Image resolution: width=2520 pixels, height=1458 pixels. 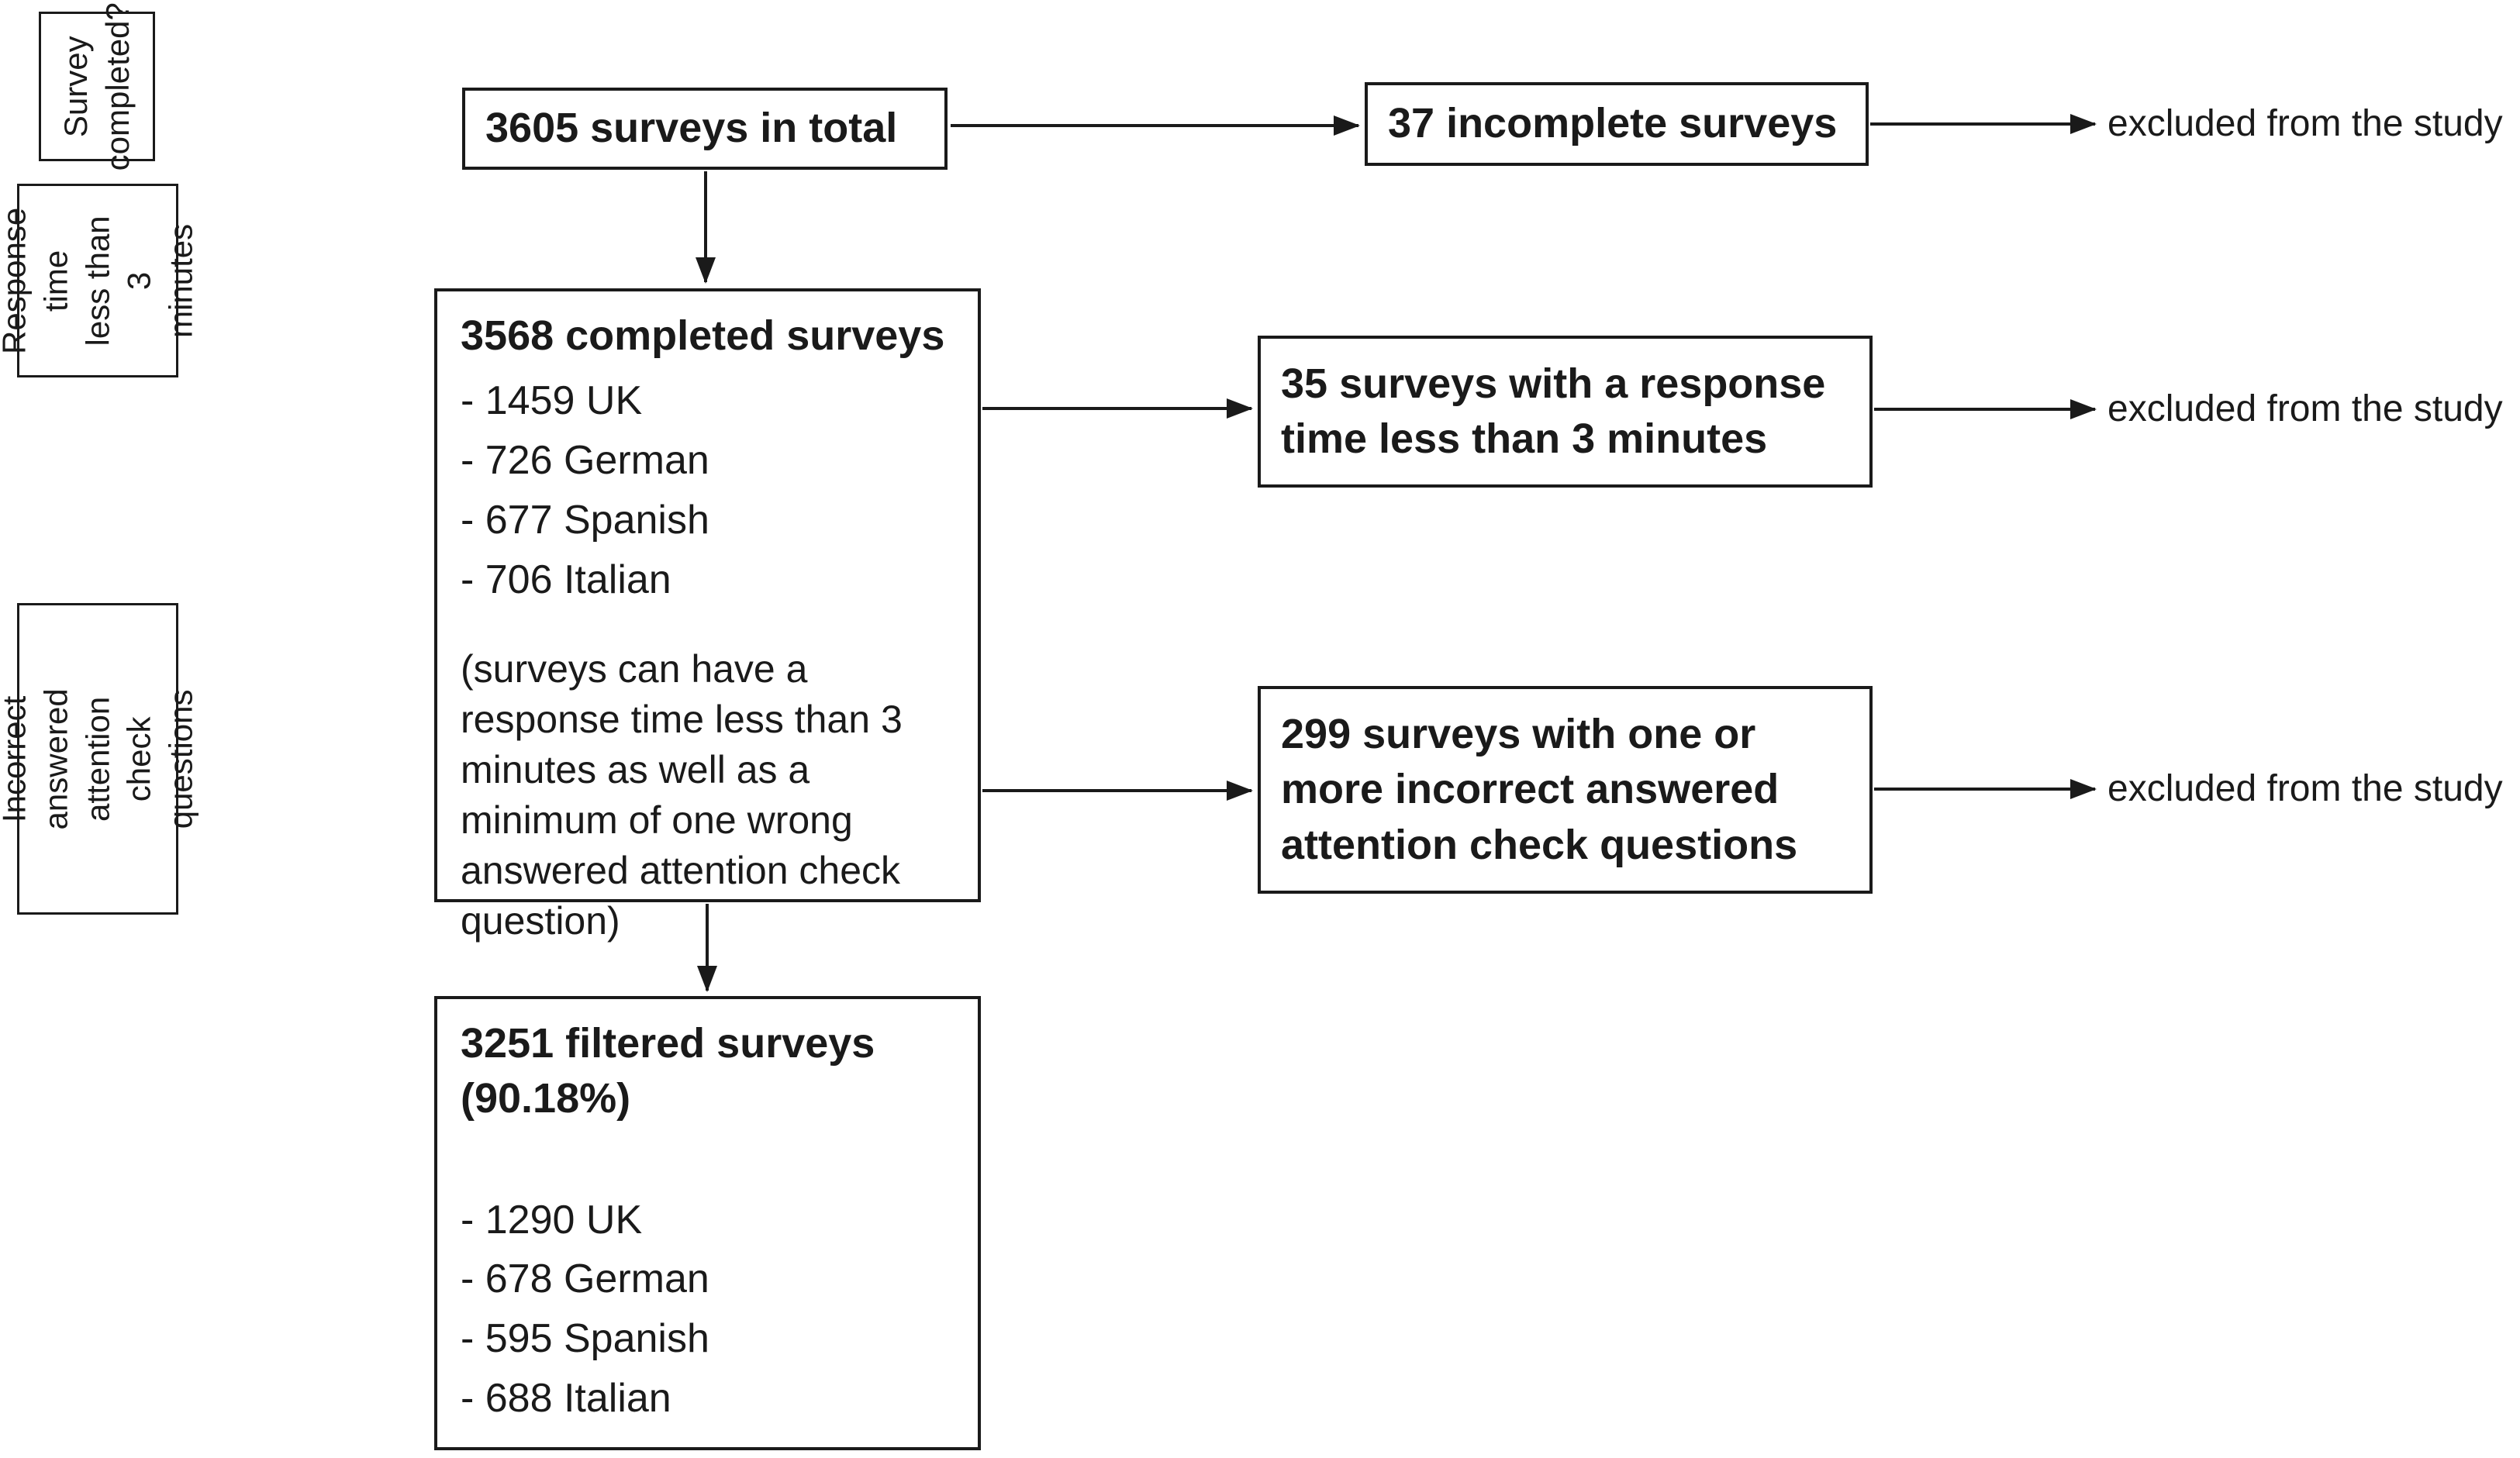 What do you see at coordinates (1613, 124) in the screenshot?
I see `node-title: 37 incomplete surveys` at bounding box center [1613, 124].